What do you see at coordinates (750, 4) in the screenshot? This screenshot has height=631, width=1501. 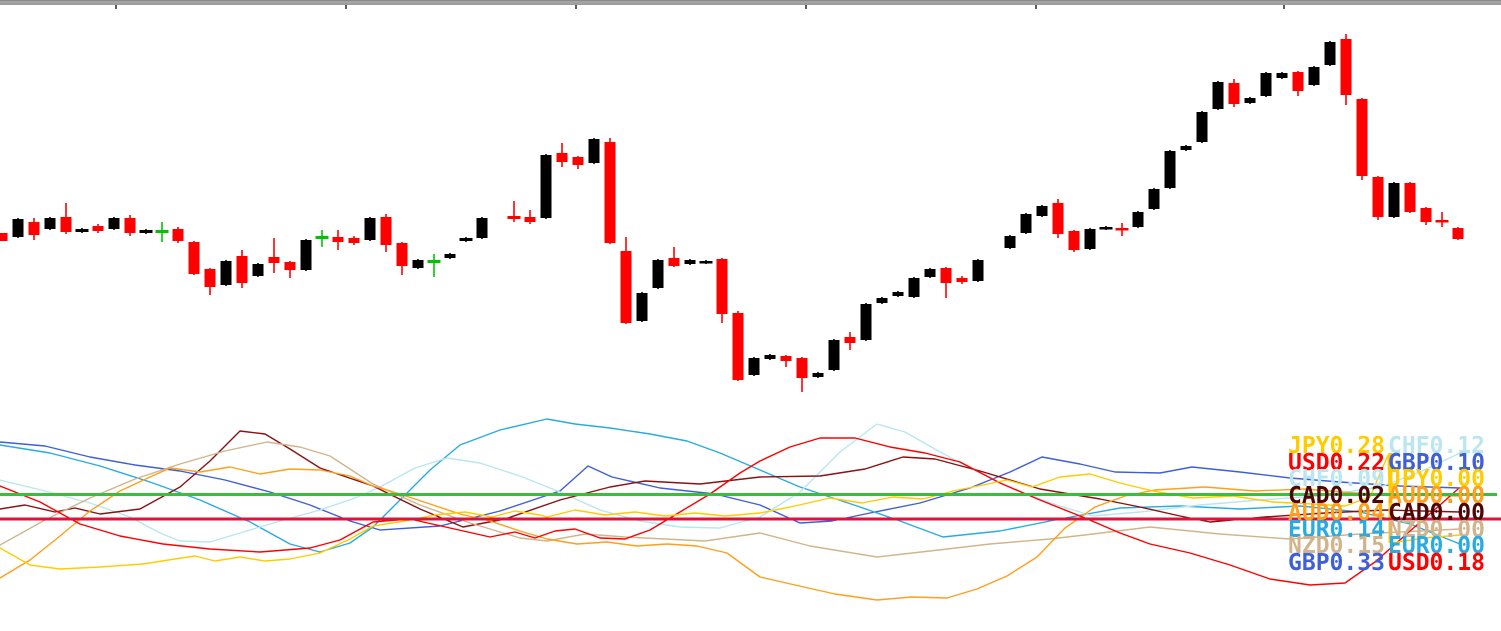 I see `window-splitter-bar` at bounding box center [750, 4].